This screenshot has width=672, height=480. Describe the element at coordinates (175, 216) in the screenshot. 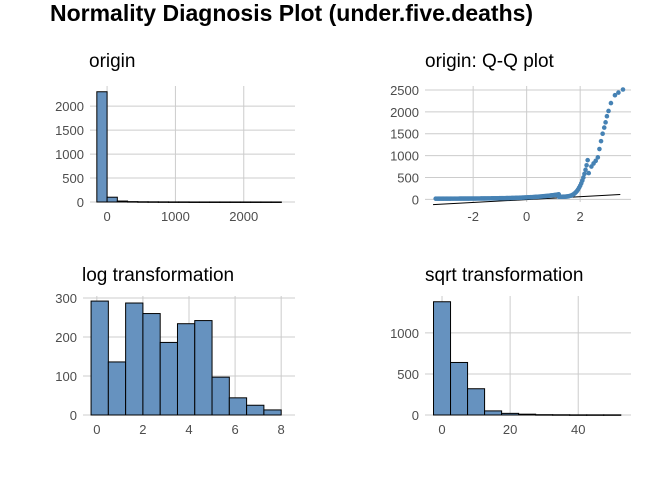

I see `x-tick-label: 1000` at that location.